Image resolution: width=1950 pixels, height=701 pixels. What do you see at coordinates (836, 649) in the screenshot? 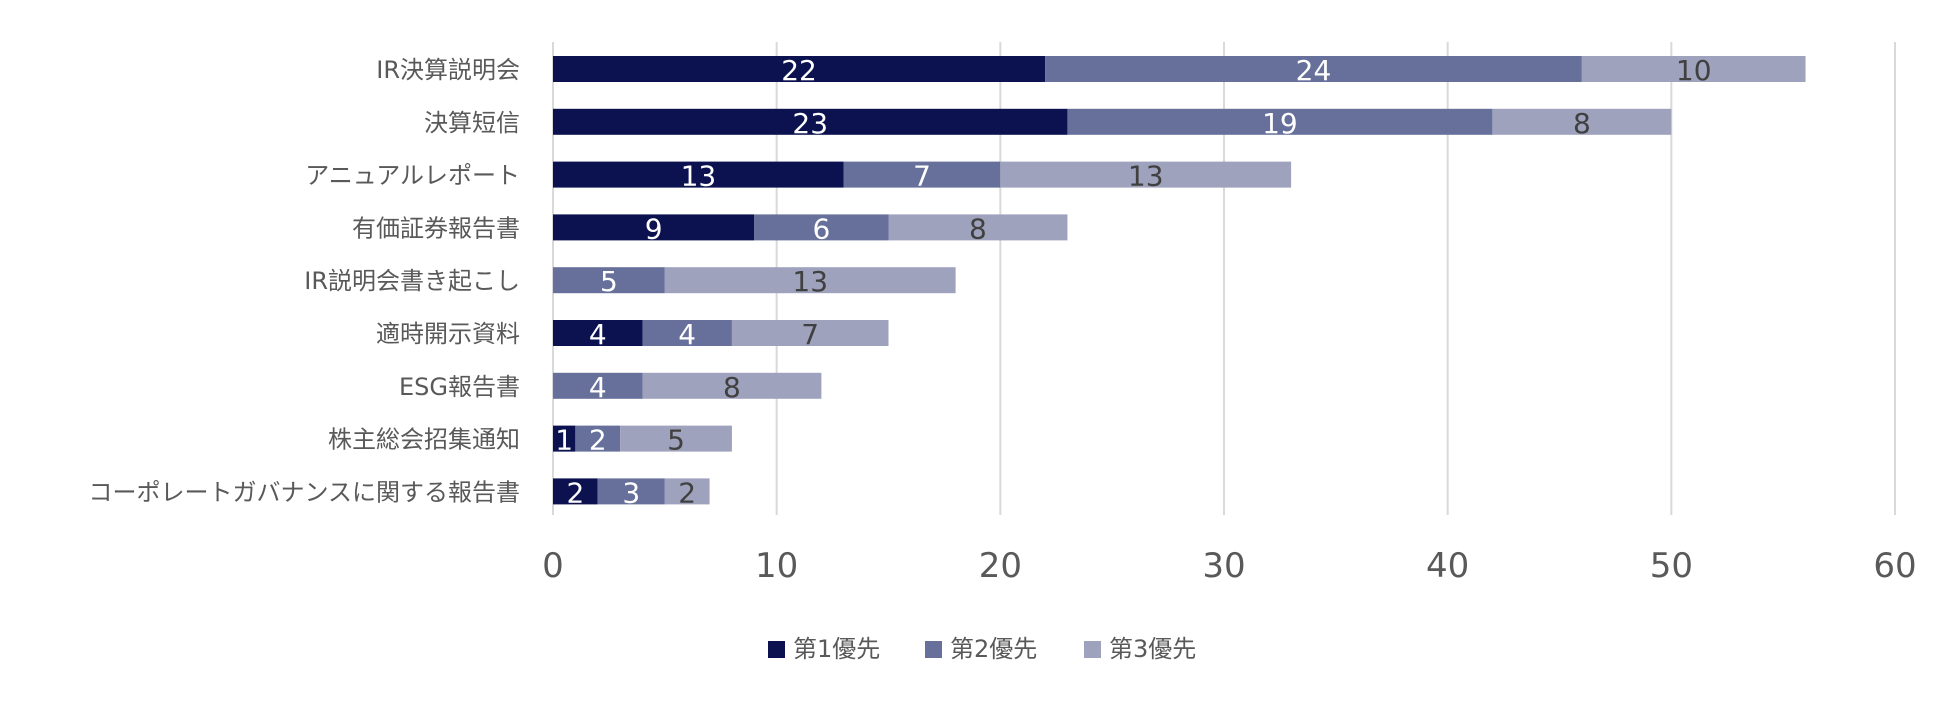
I see `legend-label: 第1優先` at bounding box center [836, 649].